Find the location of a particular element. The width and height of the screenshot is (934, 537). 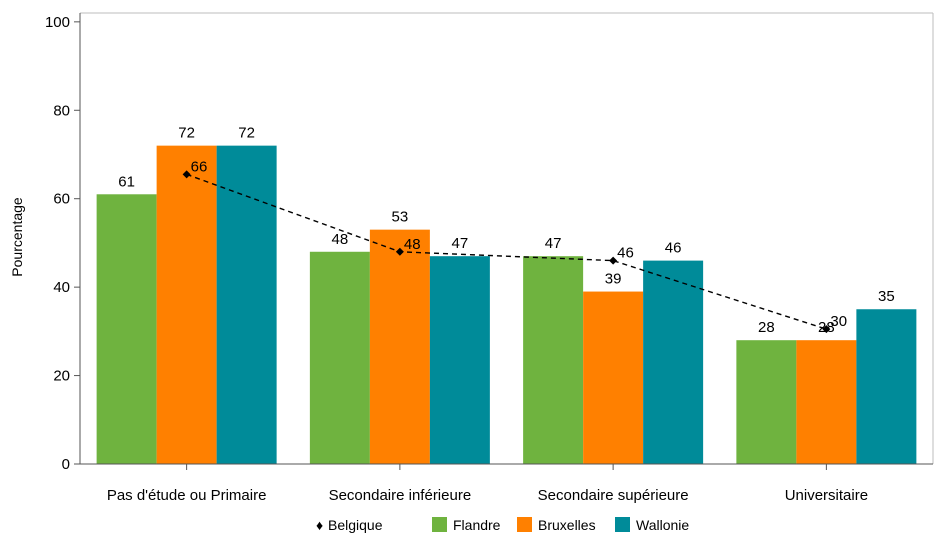

belgique-value-label: 30 is located at coordinates (838, 321).